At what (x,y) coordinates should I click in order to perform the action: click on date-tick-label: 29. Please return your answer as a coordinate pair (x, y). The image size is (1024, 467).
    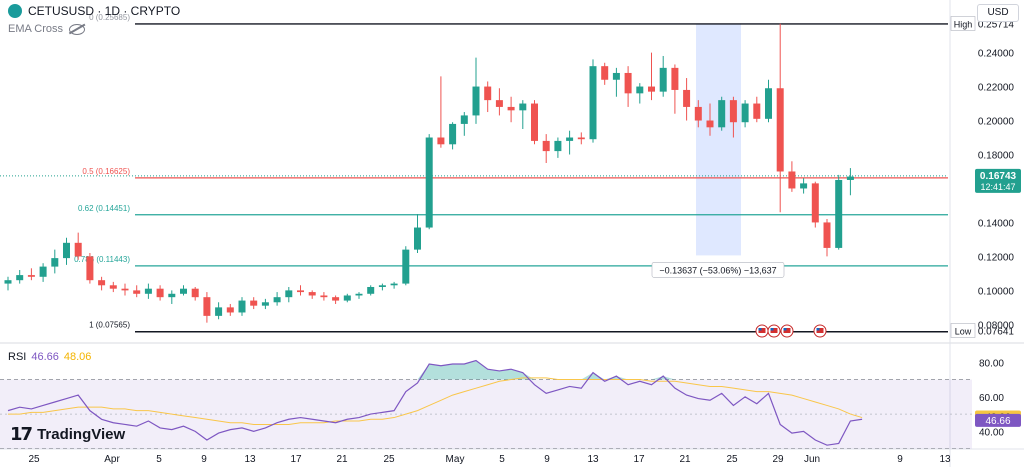
    Looking at the image, I should click on (778, 459).